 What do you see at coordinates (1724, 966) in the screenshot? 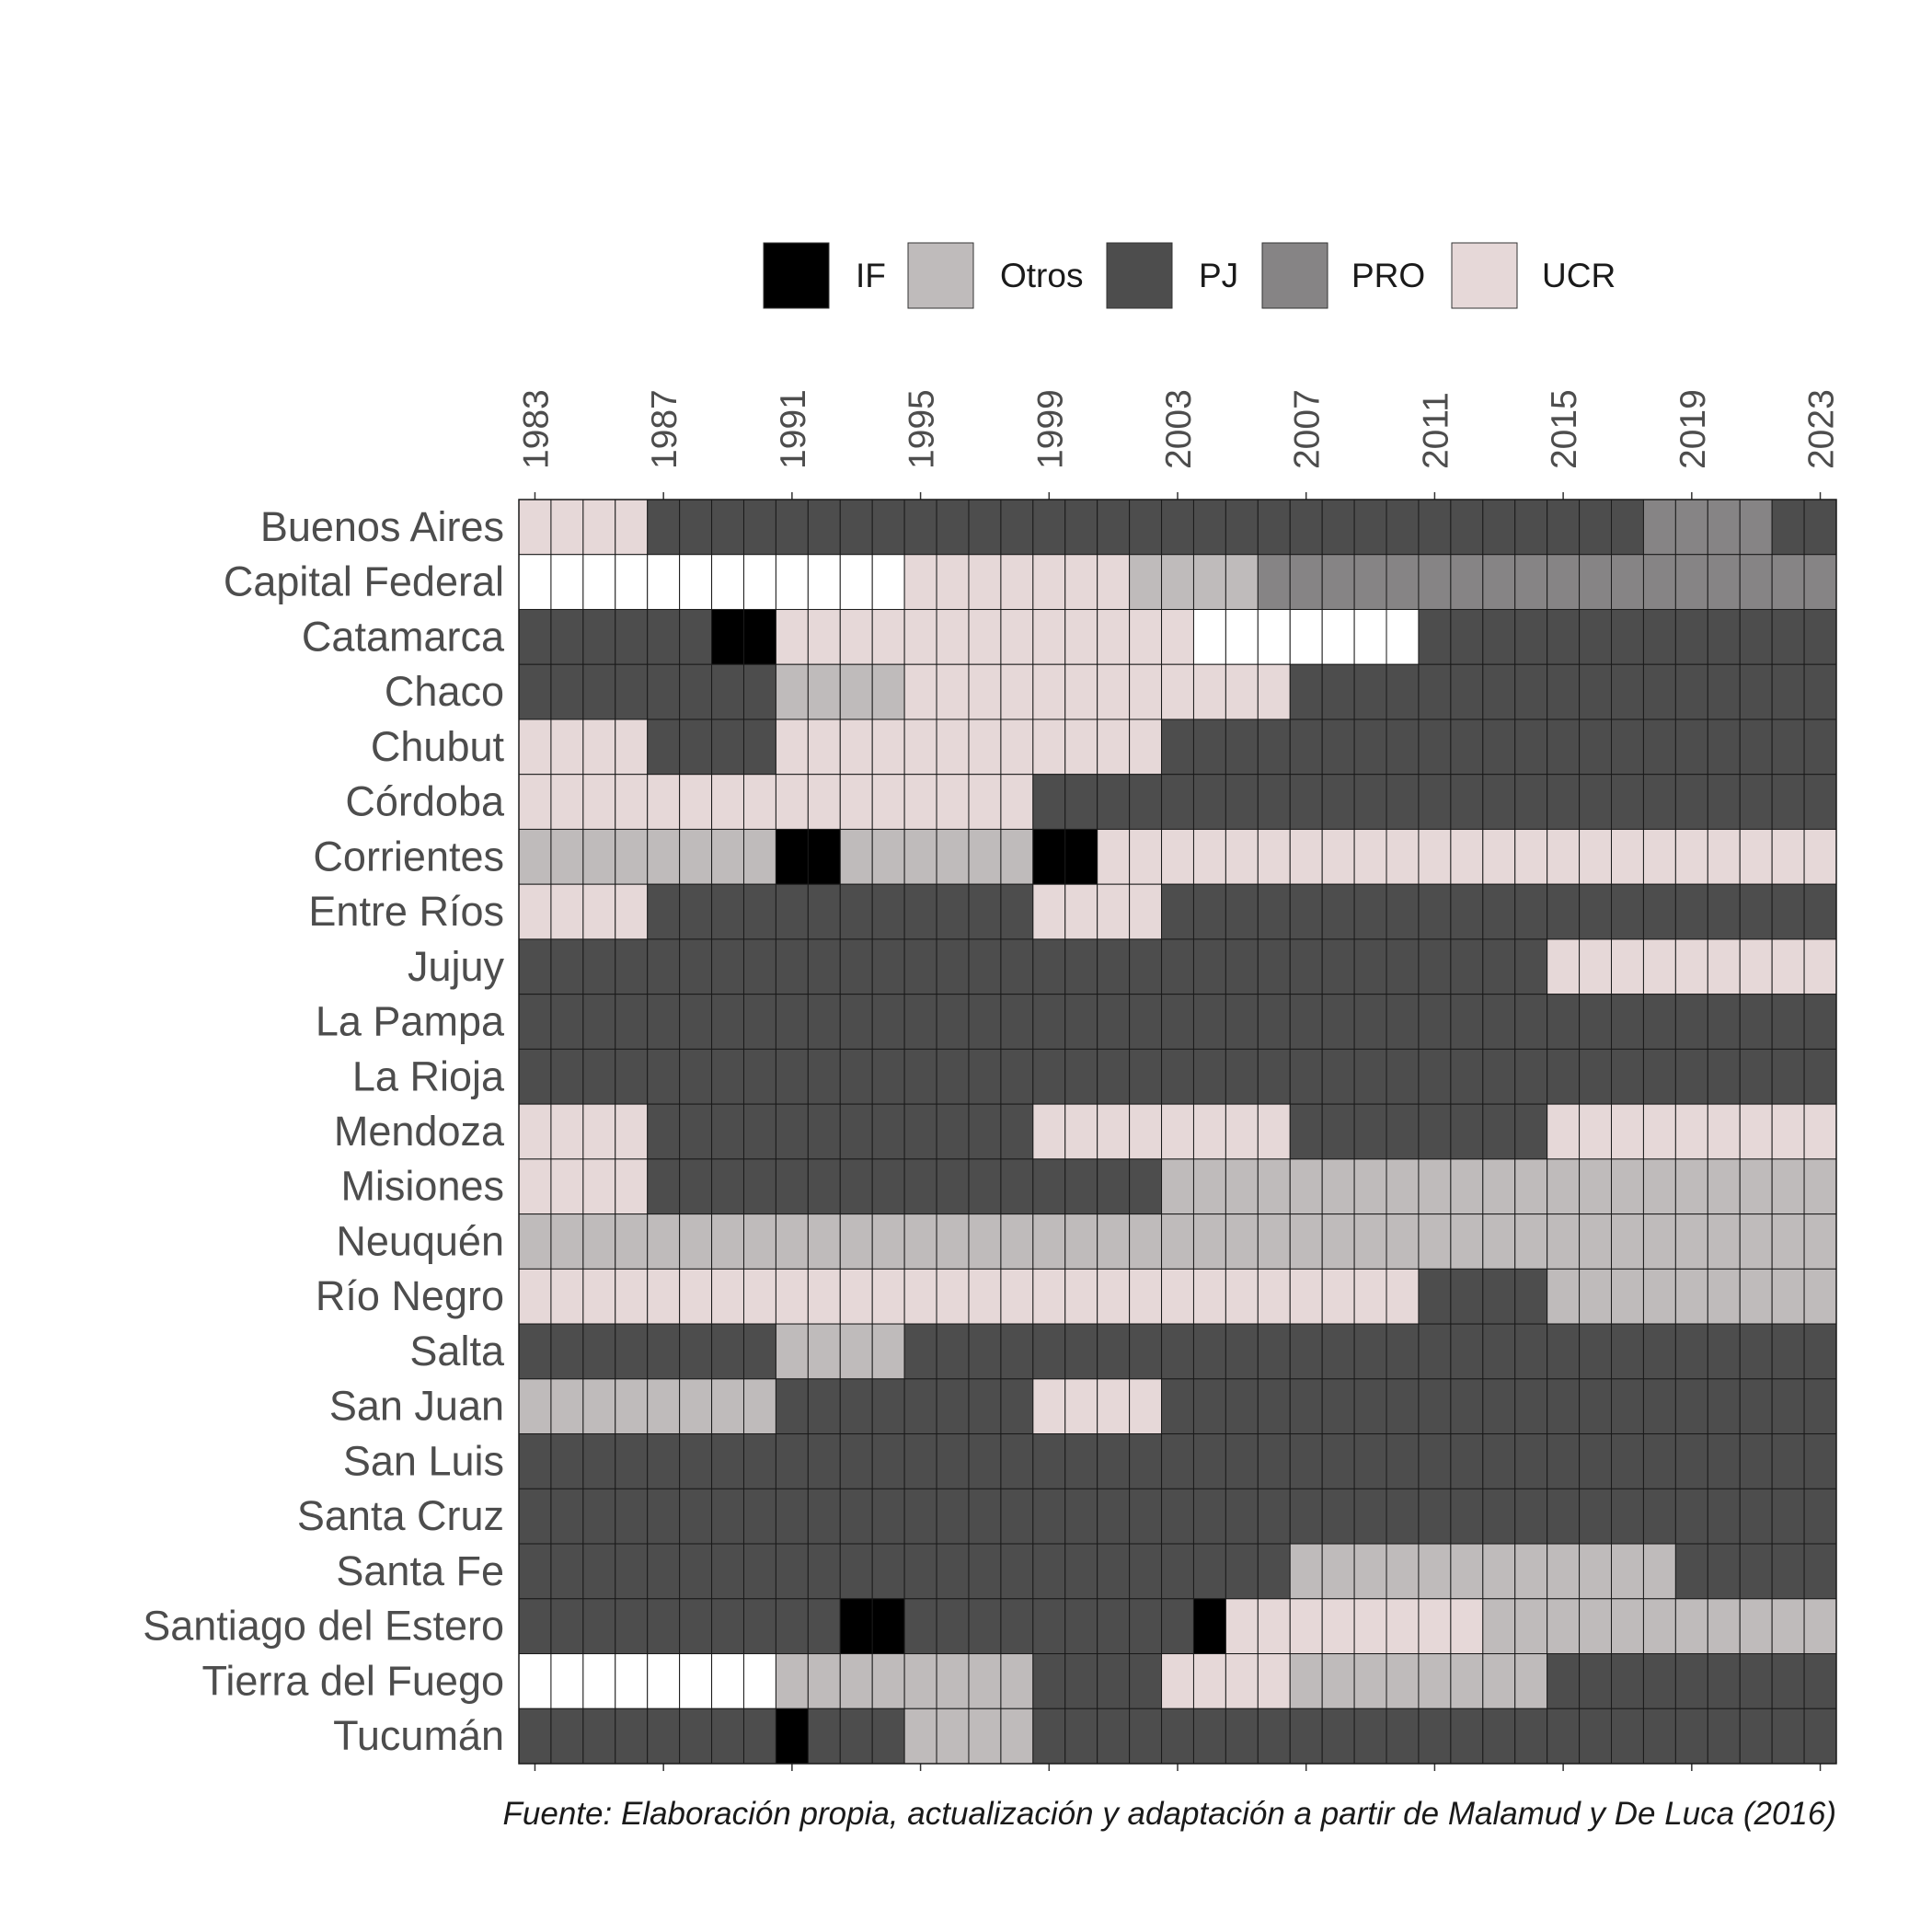
I see `cell-jujuy-2020` at bounding box center [1724, 966].